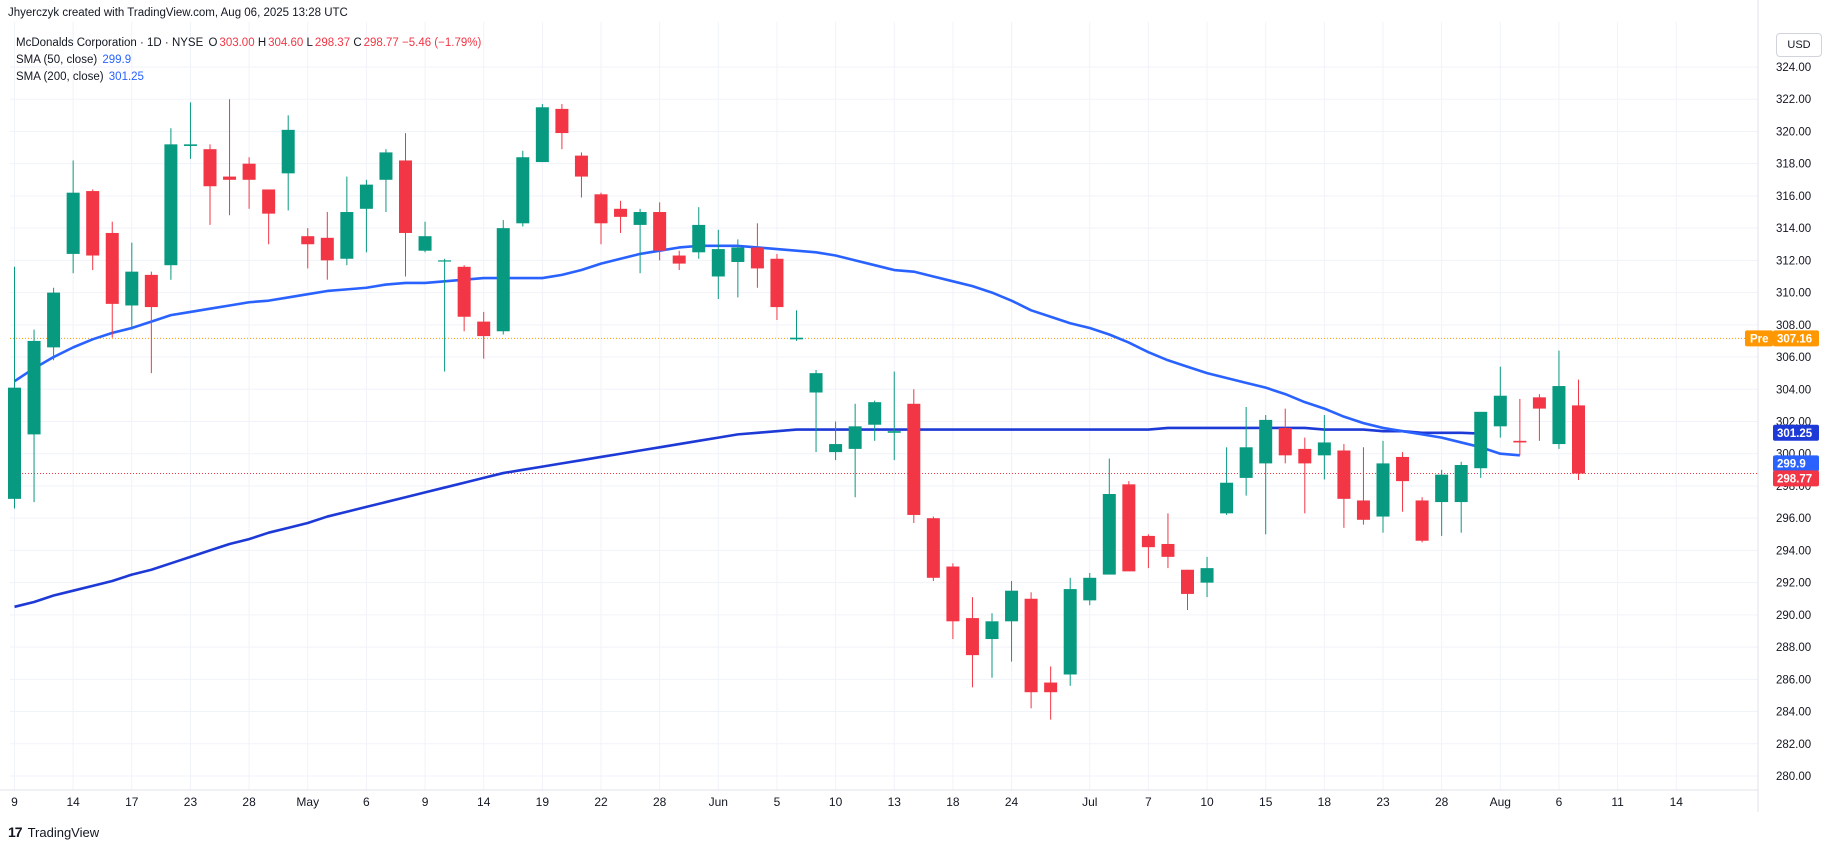 This screenshot has width=1835, height=850. Describe the element at coordinates (357, 43) in the screenshot. I see `close-label: C` at that location.